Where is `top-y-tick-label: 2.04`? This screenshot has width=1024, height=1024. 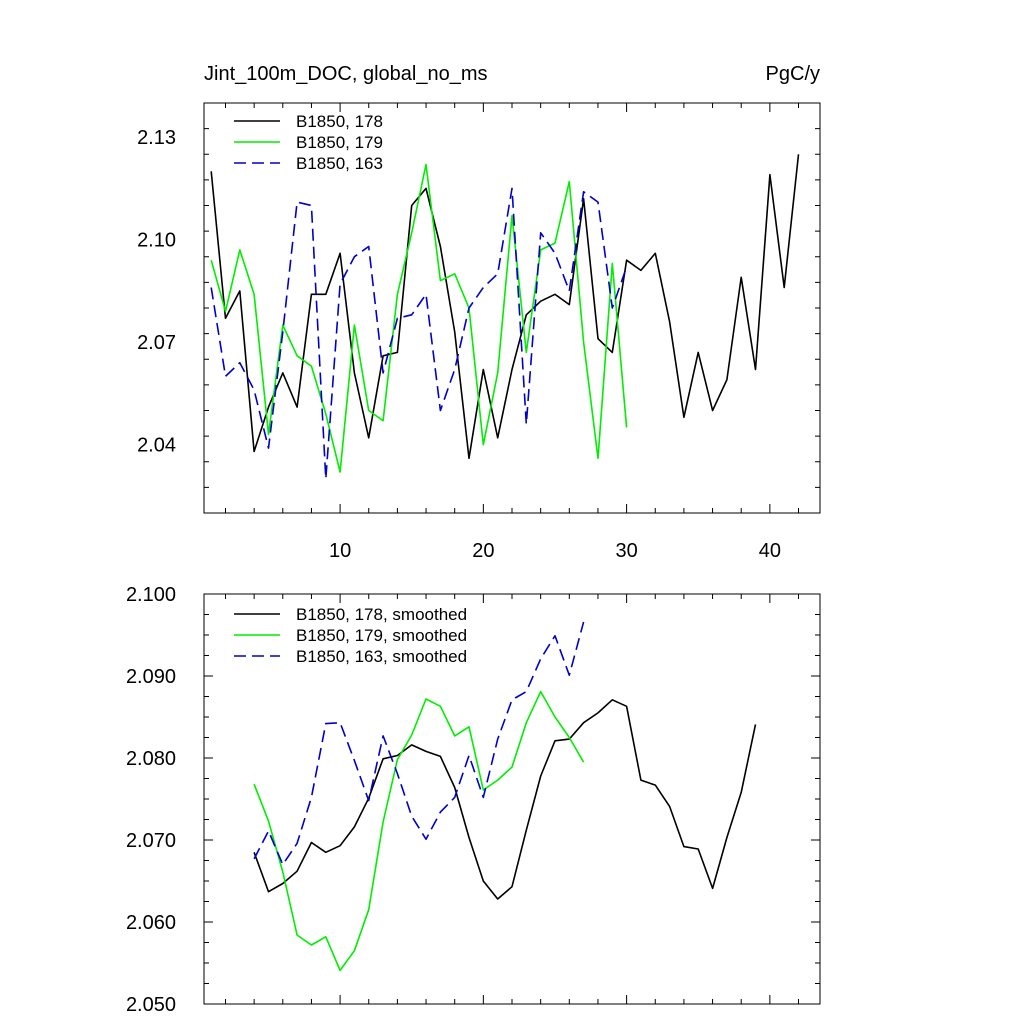 top-y-tick-label: 2.04 is located at coordinates (156, 446).